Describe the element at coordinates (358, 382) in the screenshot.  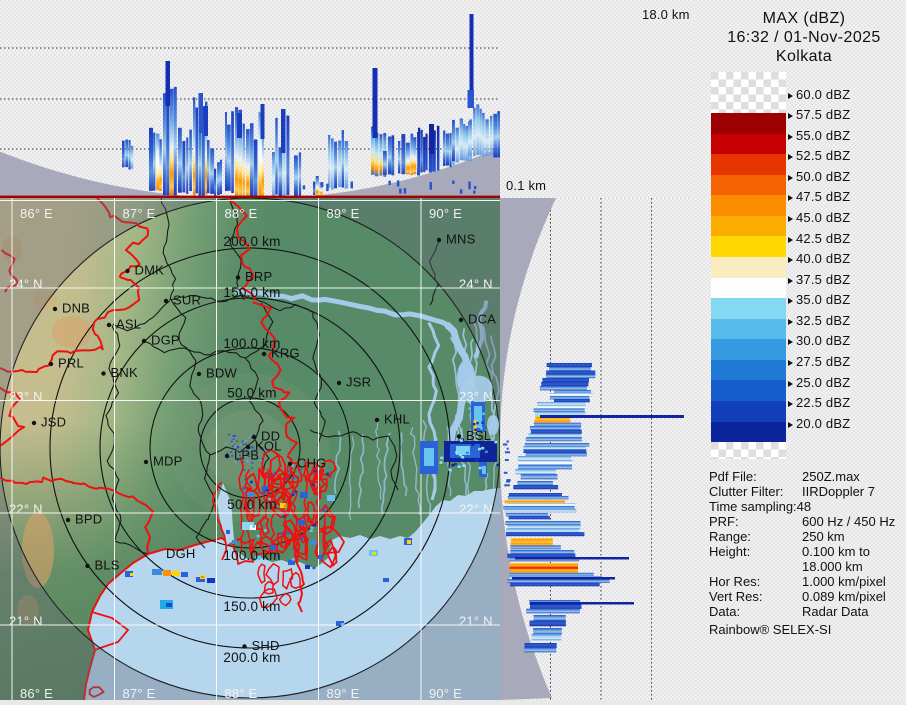
I see `svg-text: JSR` at that location.